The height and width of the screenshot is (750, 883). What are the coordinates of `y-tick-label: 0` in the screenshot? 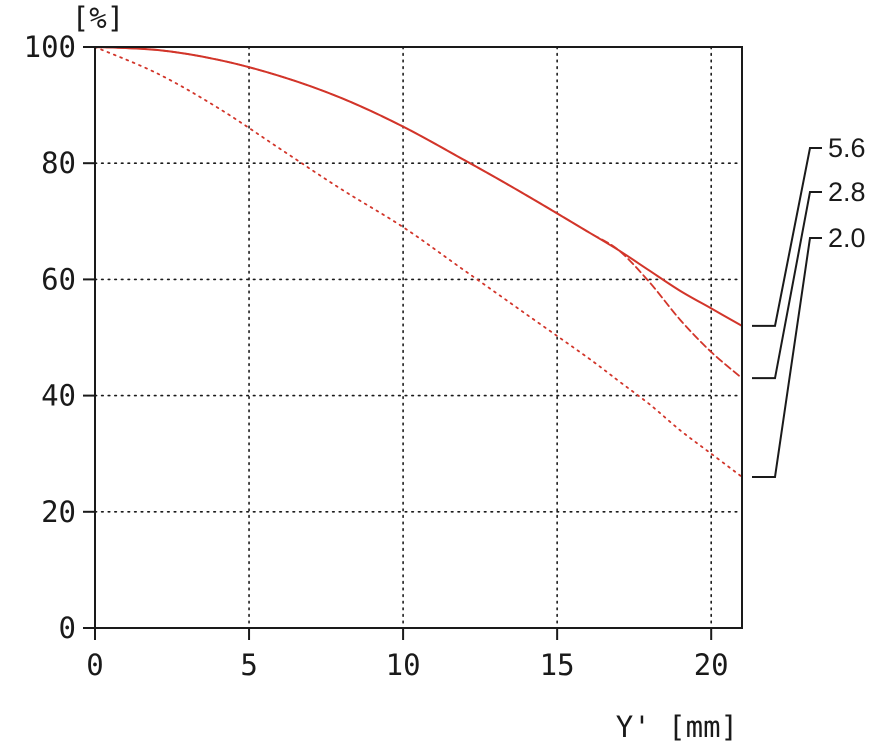 It's located at (67, 628).